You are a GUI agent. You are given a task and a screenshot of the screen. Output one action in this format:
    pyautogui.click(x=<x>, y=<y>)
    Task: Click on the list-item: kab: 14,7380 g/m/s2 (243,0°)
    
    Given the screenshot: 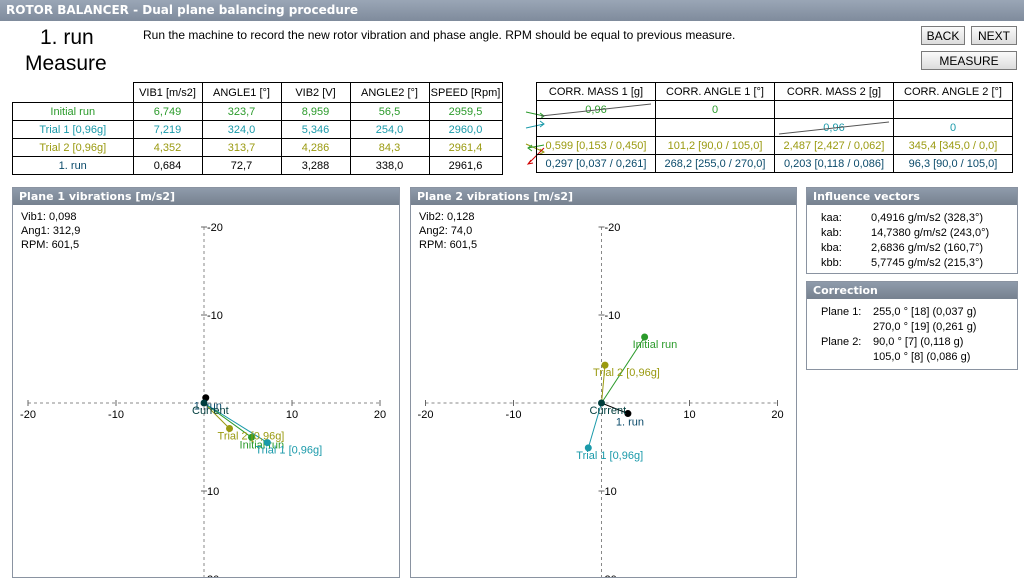 What is the action you would take?
    pyautogui.click(x=905, y=233)
    